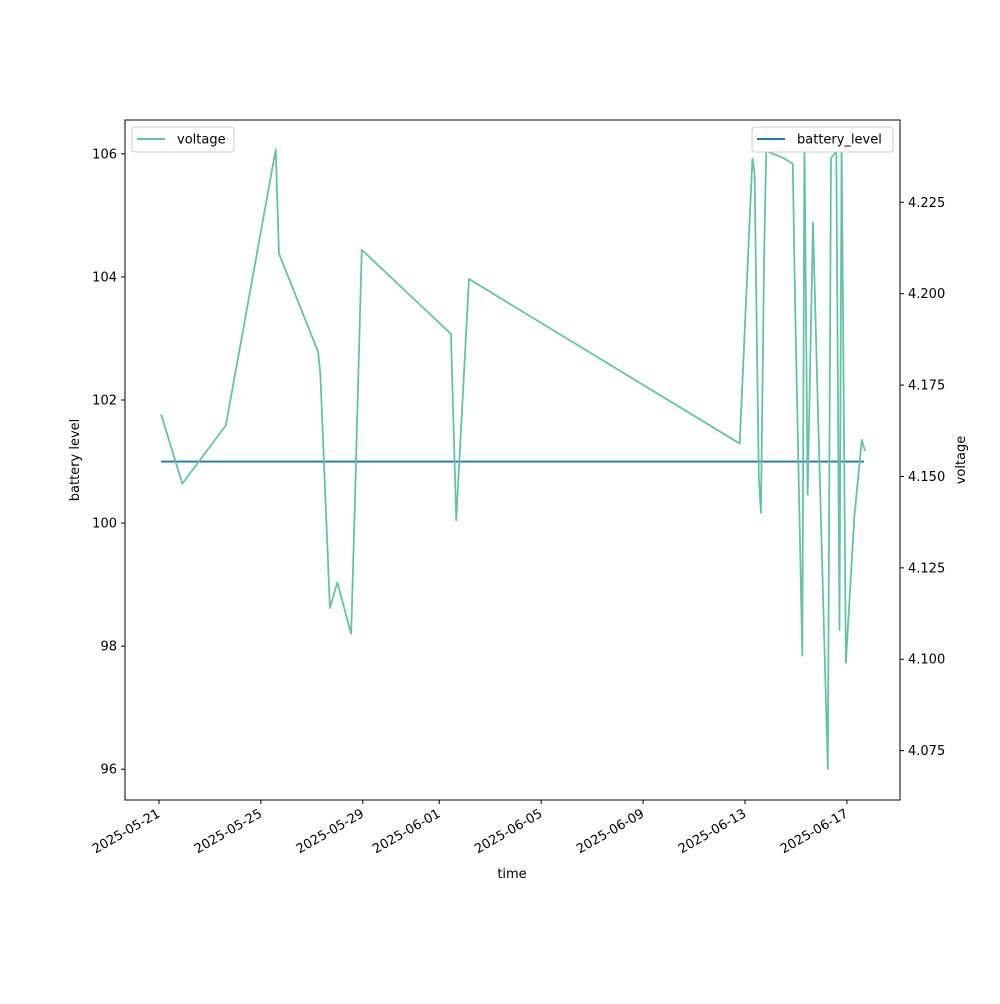 The height and width of the screenshot is (1004, 1000). What do you see at coordinates (926, 386) in the screenshot?
I see `y-right-tick-label: 4.175` at bounding box center [926, 386].